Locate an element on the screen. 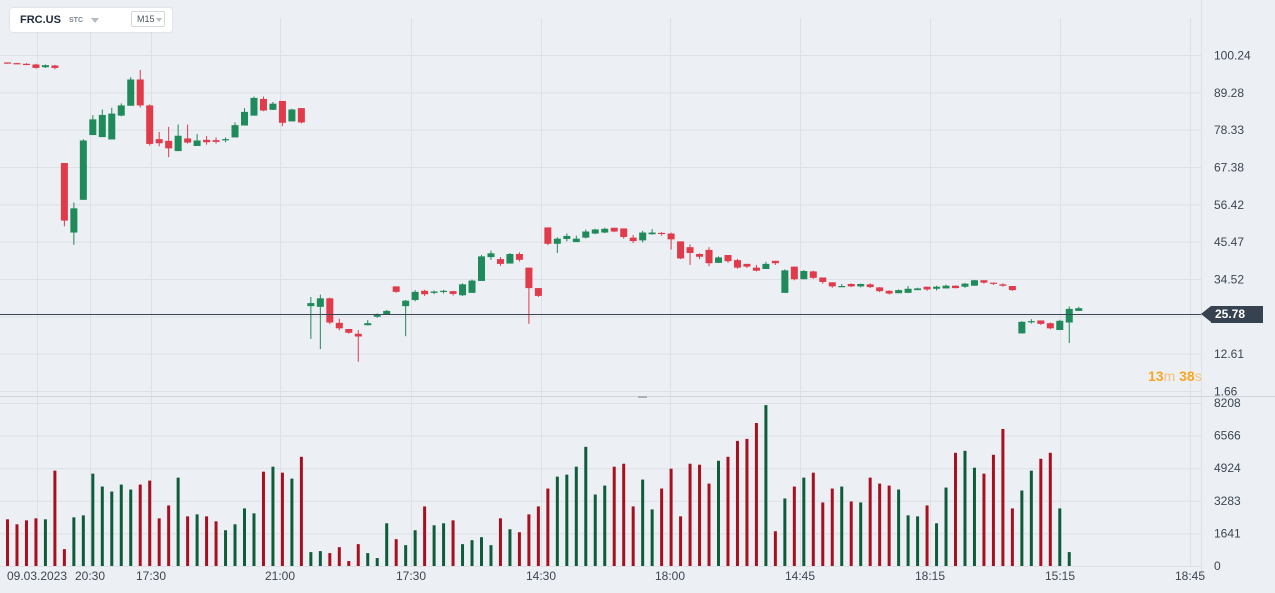 This screenshot has height=593, width=1275. interval-label: M15 is located at coordinates (146, 19).